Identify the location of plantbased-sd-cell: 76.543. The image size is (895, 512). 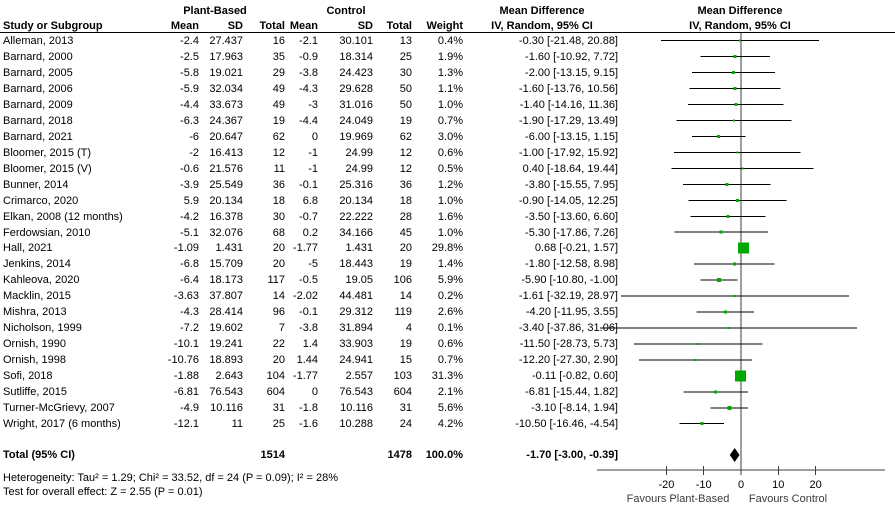
(226, 392).